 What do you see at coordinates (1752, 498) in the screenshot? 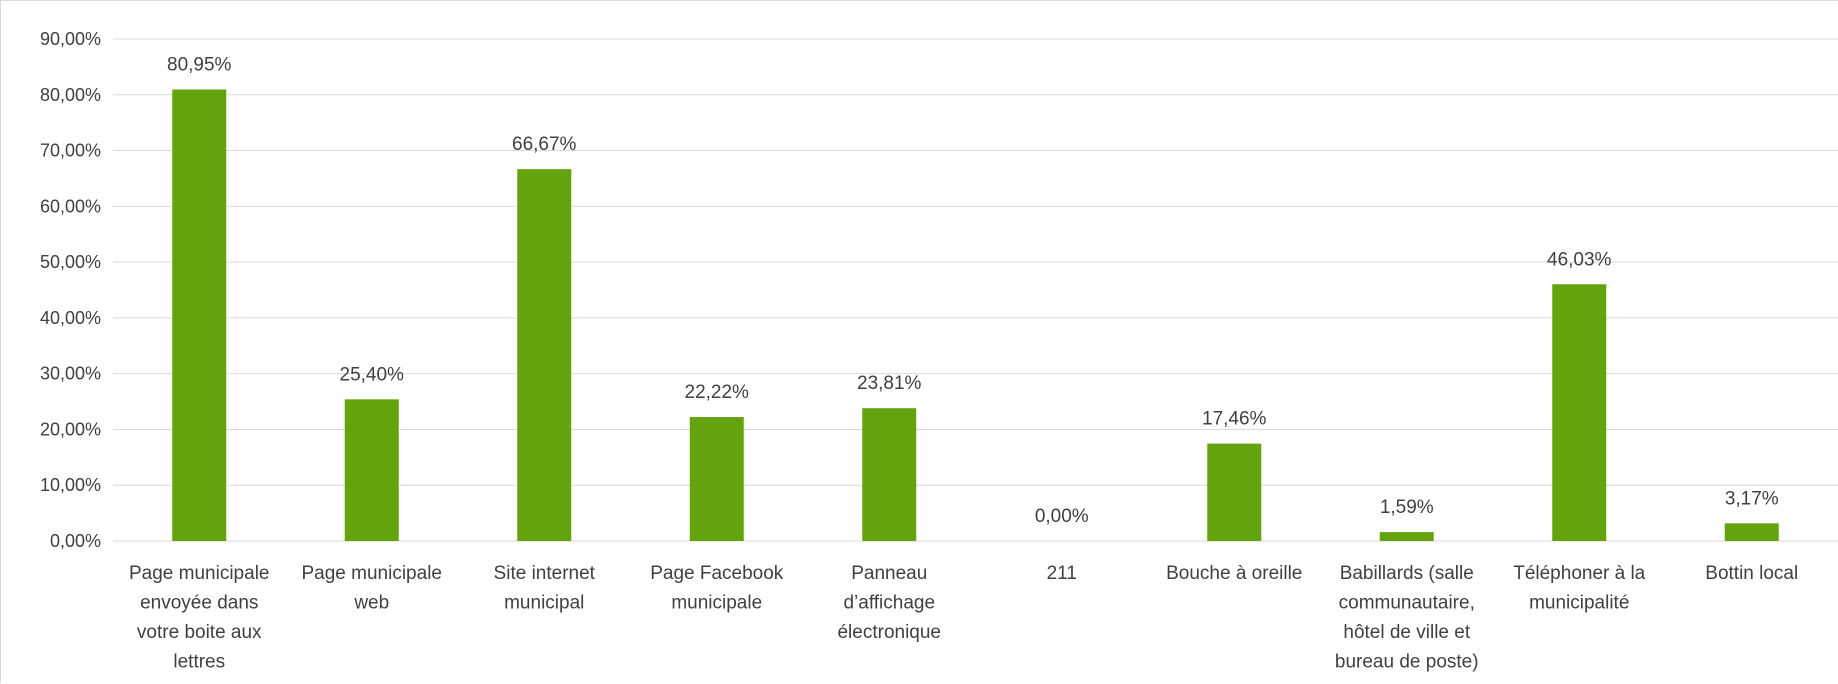
I see `data-label: 3,17%` at bounding box center [1752, 498].